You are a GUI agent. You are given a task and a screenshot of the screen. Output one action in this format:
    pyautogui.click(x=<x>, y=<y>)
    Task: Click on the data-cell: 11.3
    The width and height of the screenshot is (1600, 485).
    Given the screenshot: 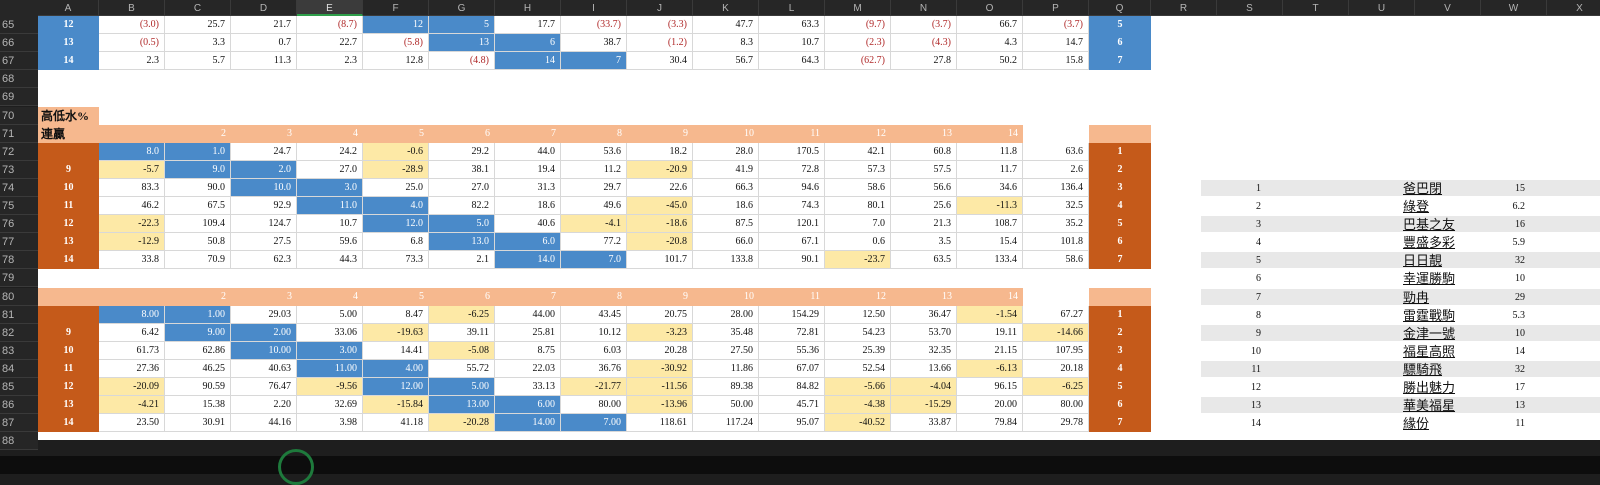 What is the action you would take?
    pyautogui.click(x=264, y=61)
    